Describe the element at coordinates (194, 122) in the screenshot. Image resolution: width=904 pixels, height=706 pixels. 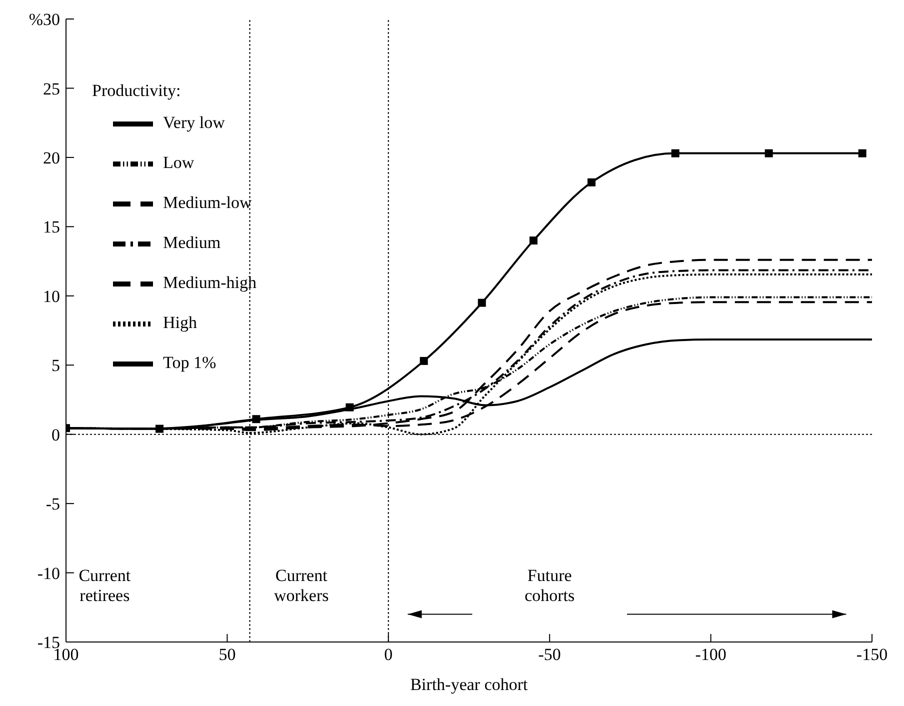
I see `legend-label: Very low` at that location.